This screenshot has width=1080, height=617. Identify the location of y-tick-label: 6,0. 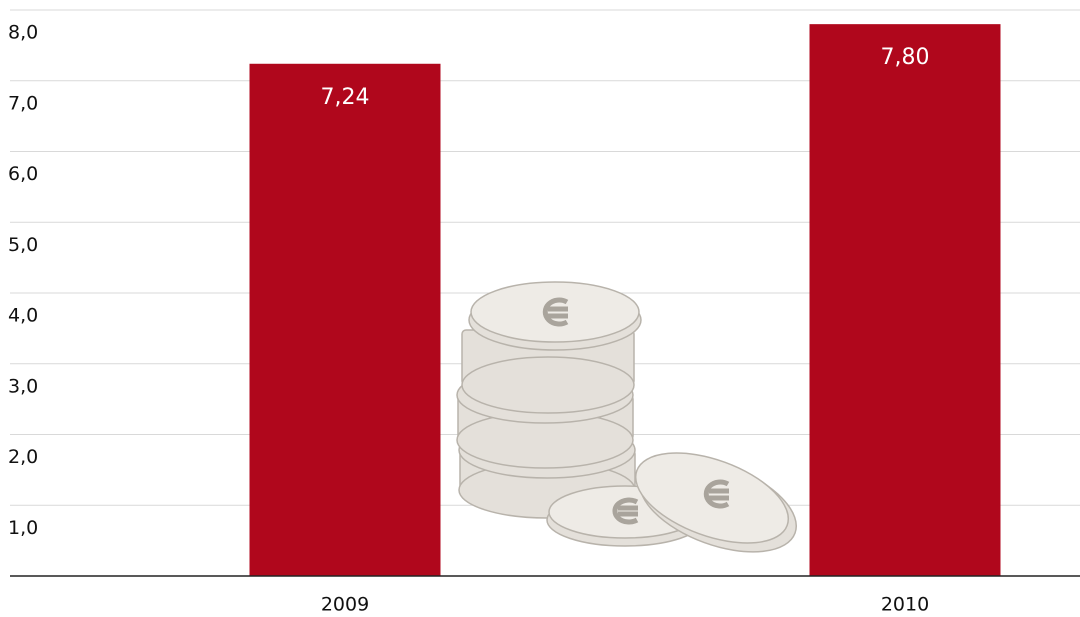
(23, 174).